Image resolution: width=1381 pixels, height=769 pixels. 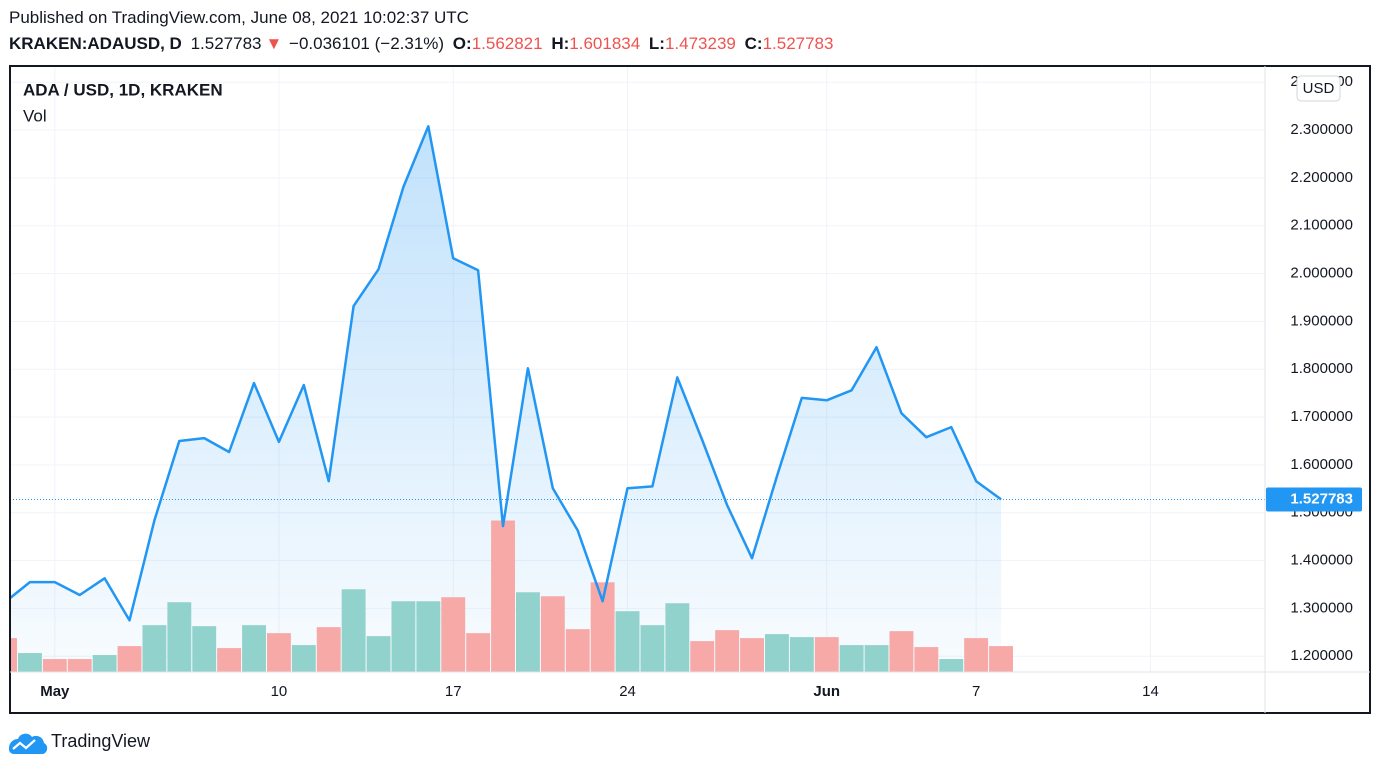 What do you see at coordinates (507, 43) in the screenshot?
I see `open: 1.562821` at bounding box center [507, 43].